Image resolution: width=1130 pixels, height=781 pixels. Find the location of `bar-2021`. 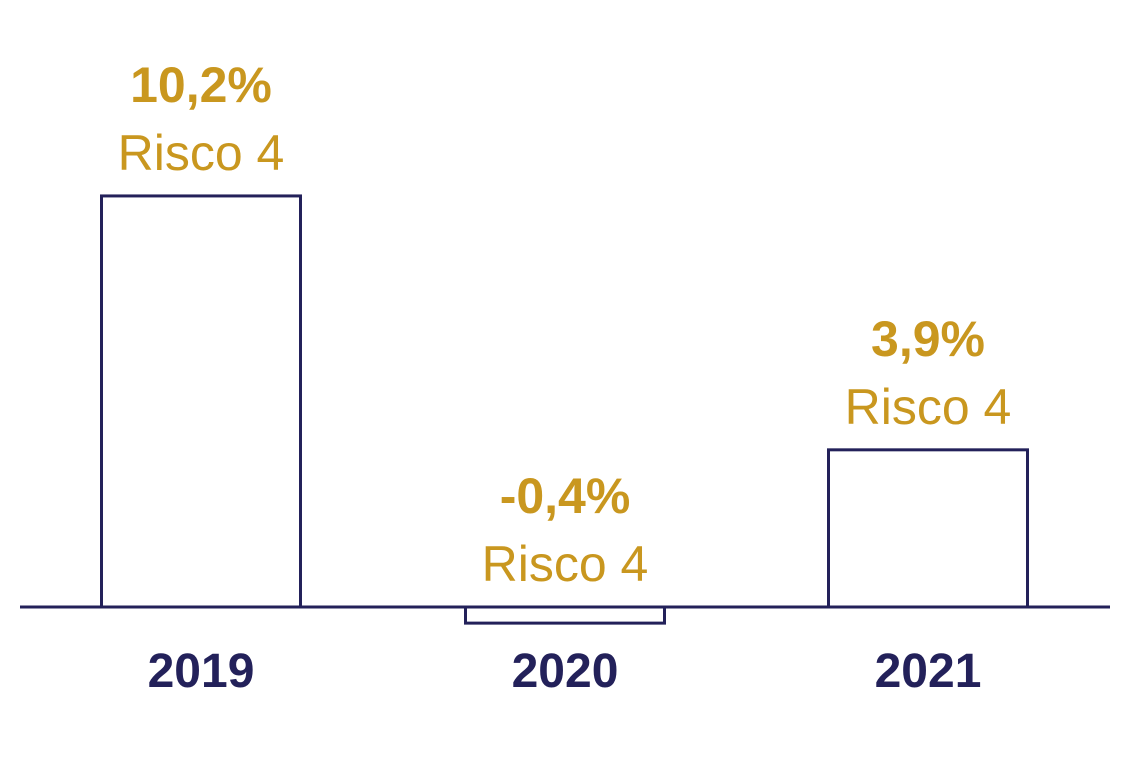

bar-2021 is located at coordinates (928, 528).